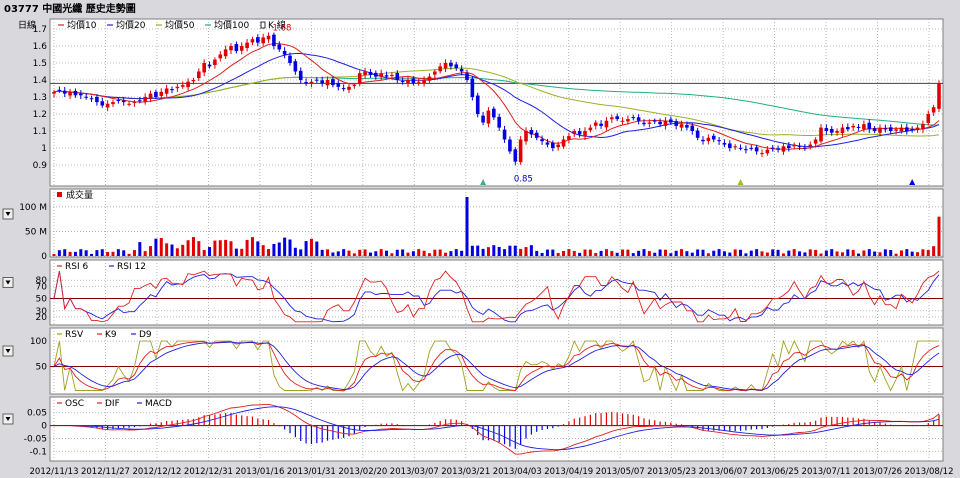  Describe the element at coordinates (40, 98) in the screenshot. I see `price-tick-label: 1.3` at that location.